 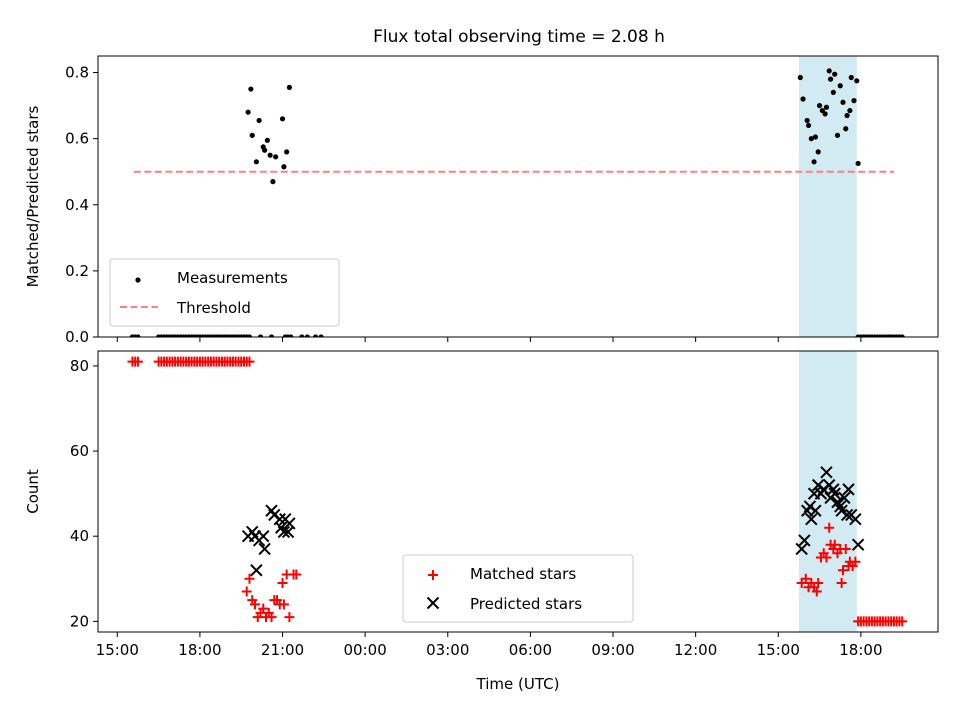 I want to click on legend: Measurements Threshold, so click(x=224, y=292).